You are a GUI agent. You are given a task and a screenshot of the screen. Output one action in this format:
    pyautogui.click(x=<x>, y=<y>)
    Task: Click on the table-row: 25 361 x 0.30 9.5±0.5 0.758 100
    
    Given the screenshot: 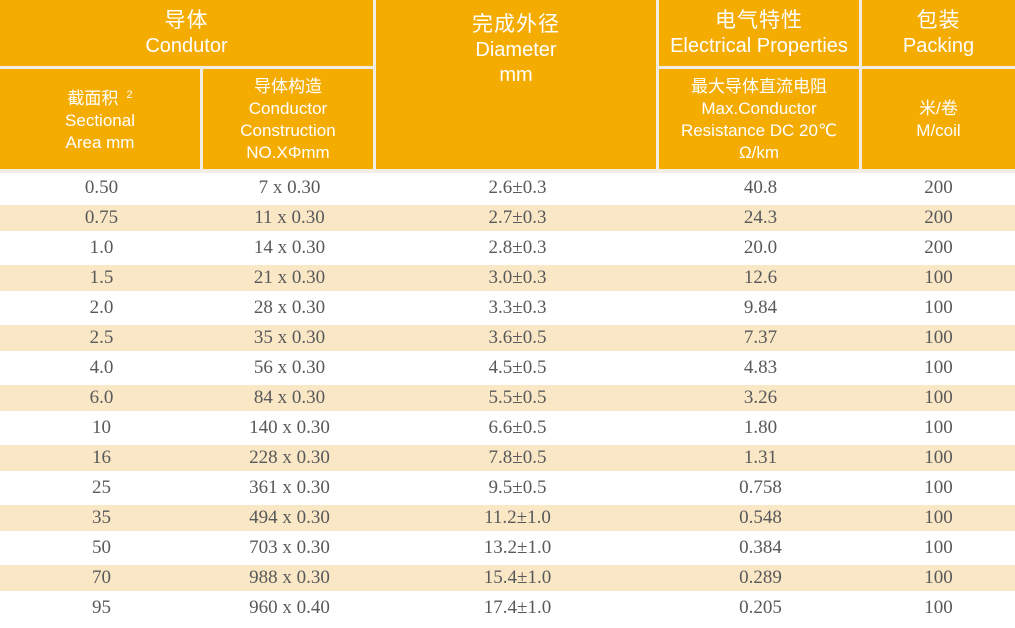 What is the action you would take?
    pyautogui.click(x=507, y=488)
    